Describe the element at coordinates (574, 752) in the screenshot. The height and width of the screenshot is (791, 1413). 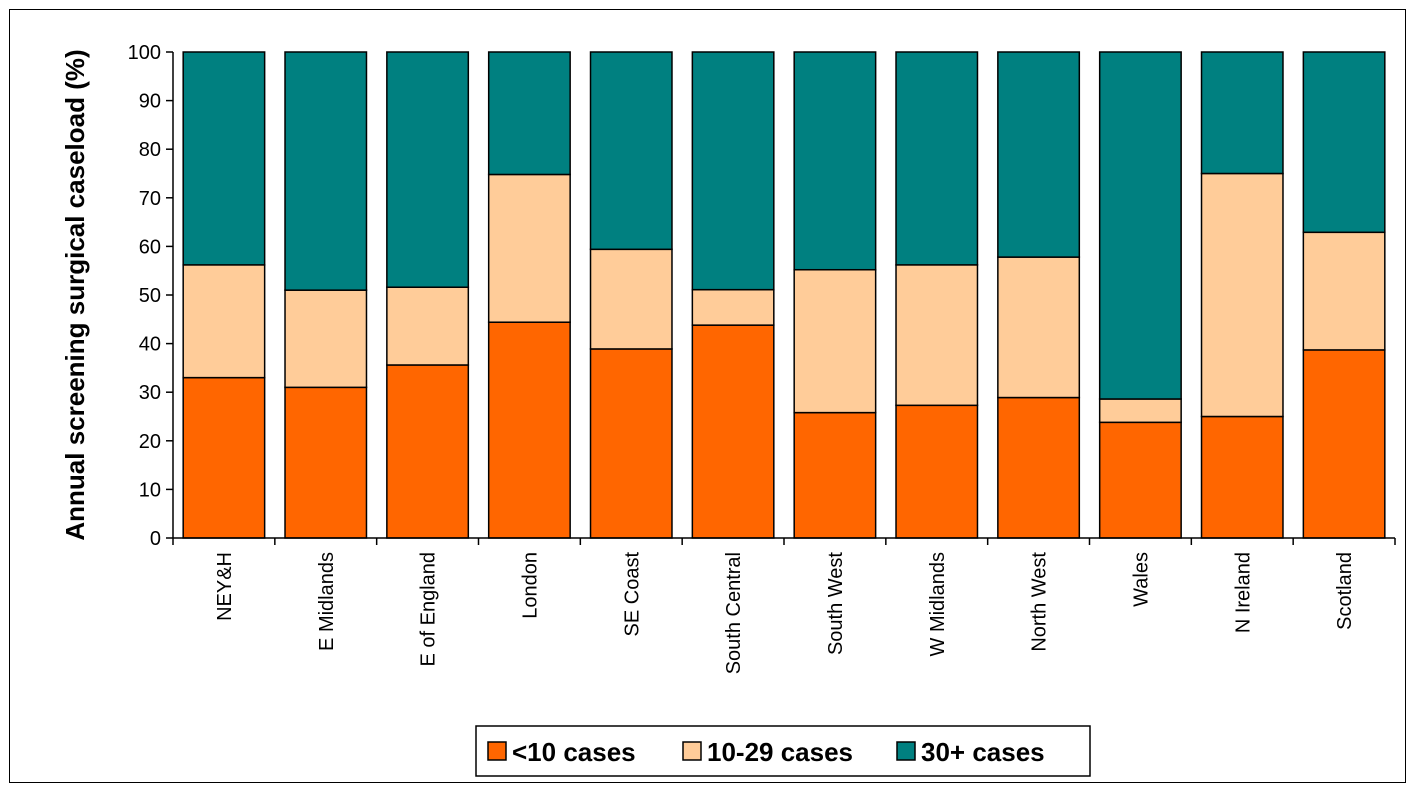
I see `legend-label-1: <10 cases` at that location.